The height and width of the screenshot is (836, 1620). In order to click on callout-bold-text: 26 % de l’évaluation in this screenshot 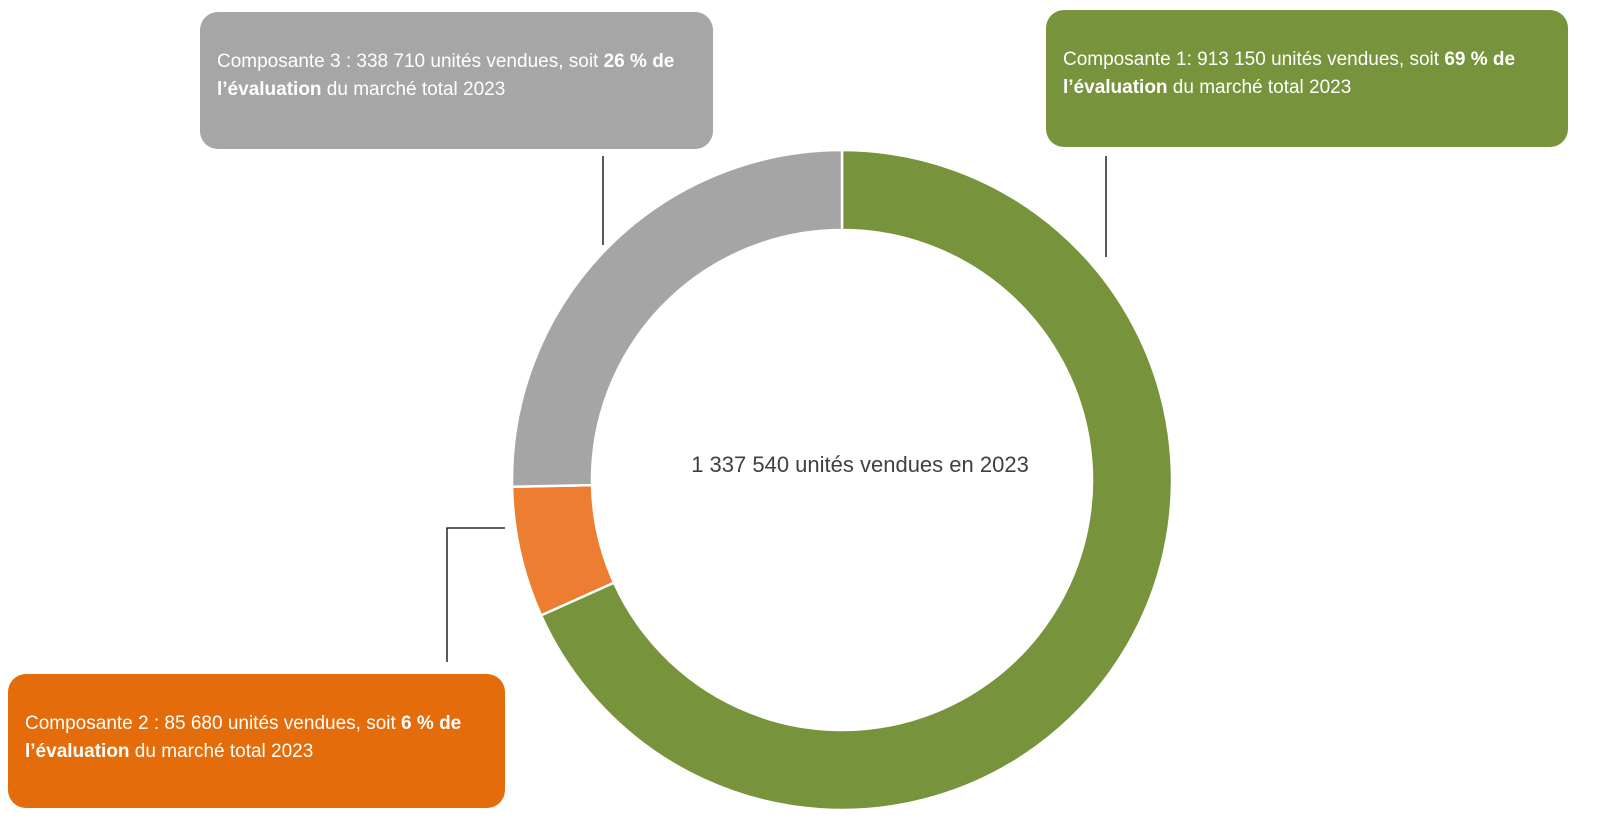, I will do `click(446, 75)`.